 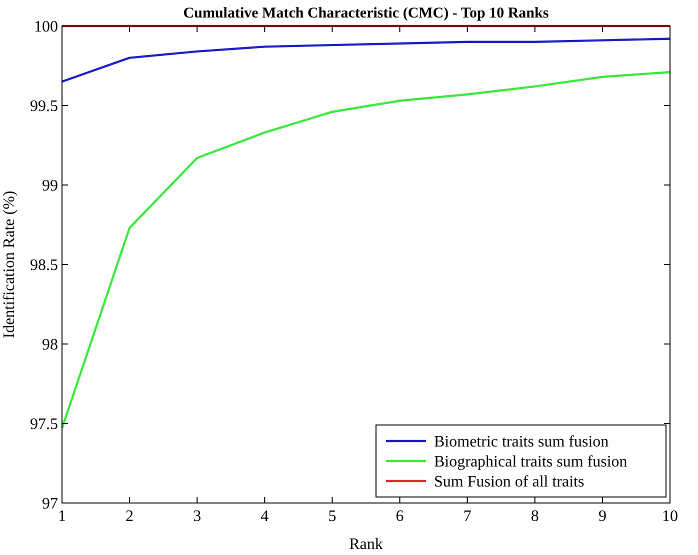 What do you see at coordinates (130, 516) in the screenshot?
I see `x-tick-label: 2` at bounding box center [130, 516].